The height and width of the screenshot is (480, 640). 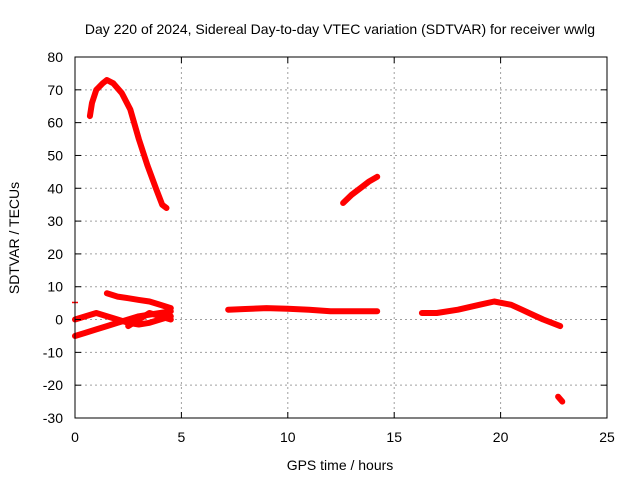 I want to click on y-tick-labels: -30 -20 -10 0 10 20 30 40 50 60 70 80, so click(x=53, y=237).